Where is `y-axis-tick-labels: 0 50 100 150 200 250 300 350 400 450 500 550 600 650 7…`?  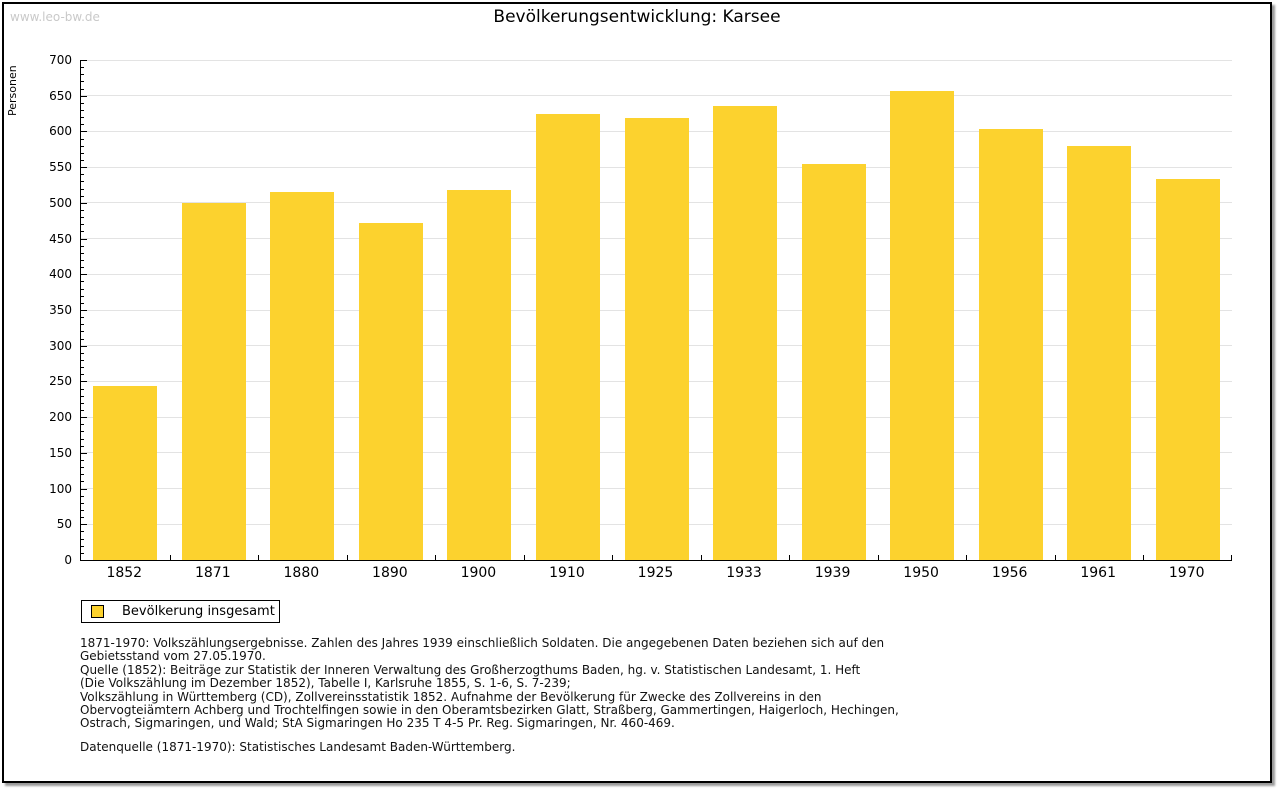 y-axis-tick-labels: 0 50 100 150 200 250 300 350 400 450 500 550 600 650 7… is located at coordinates (50, 310).